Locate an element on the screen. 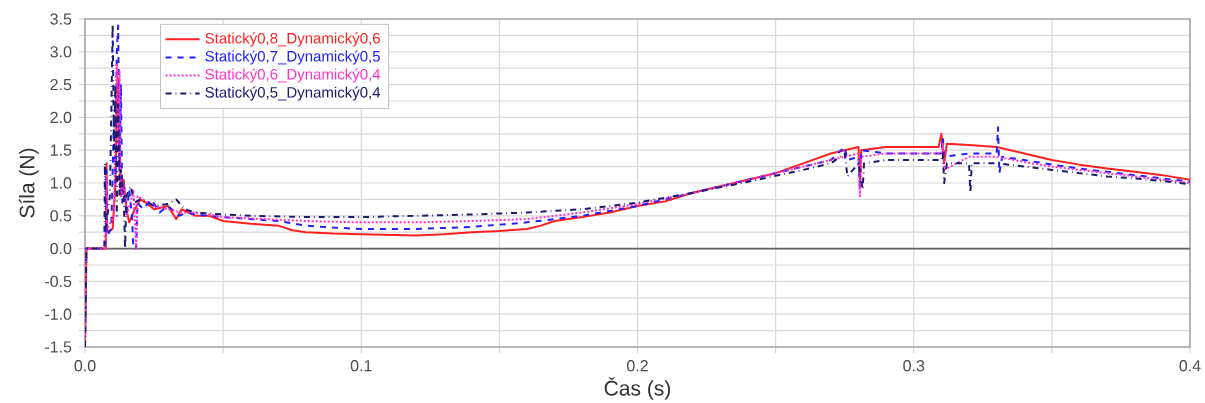 Image resolution: width=1205 pixels, height=403 pixels. legend-label: Statický0,5_Dynamický0,4 is located at coordinates (293, 93).